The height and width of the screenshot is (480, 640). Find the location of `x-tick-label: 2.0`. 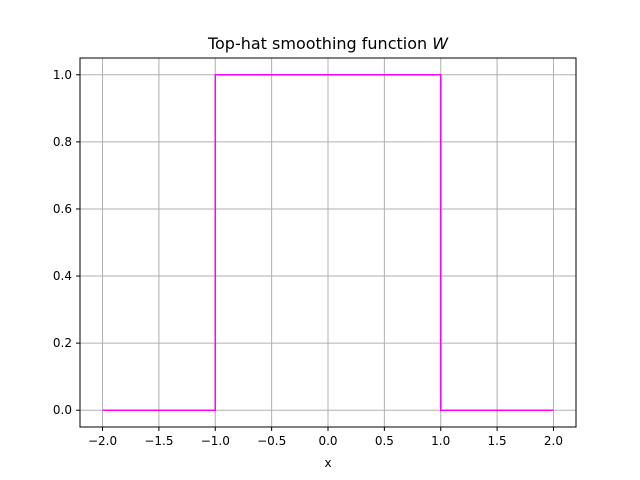

x-tick-label: 2.0 is located at coordinates (553, 441).